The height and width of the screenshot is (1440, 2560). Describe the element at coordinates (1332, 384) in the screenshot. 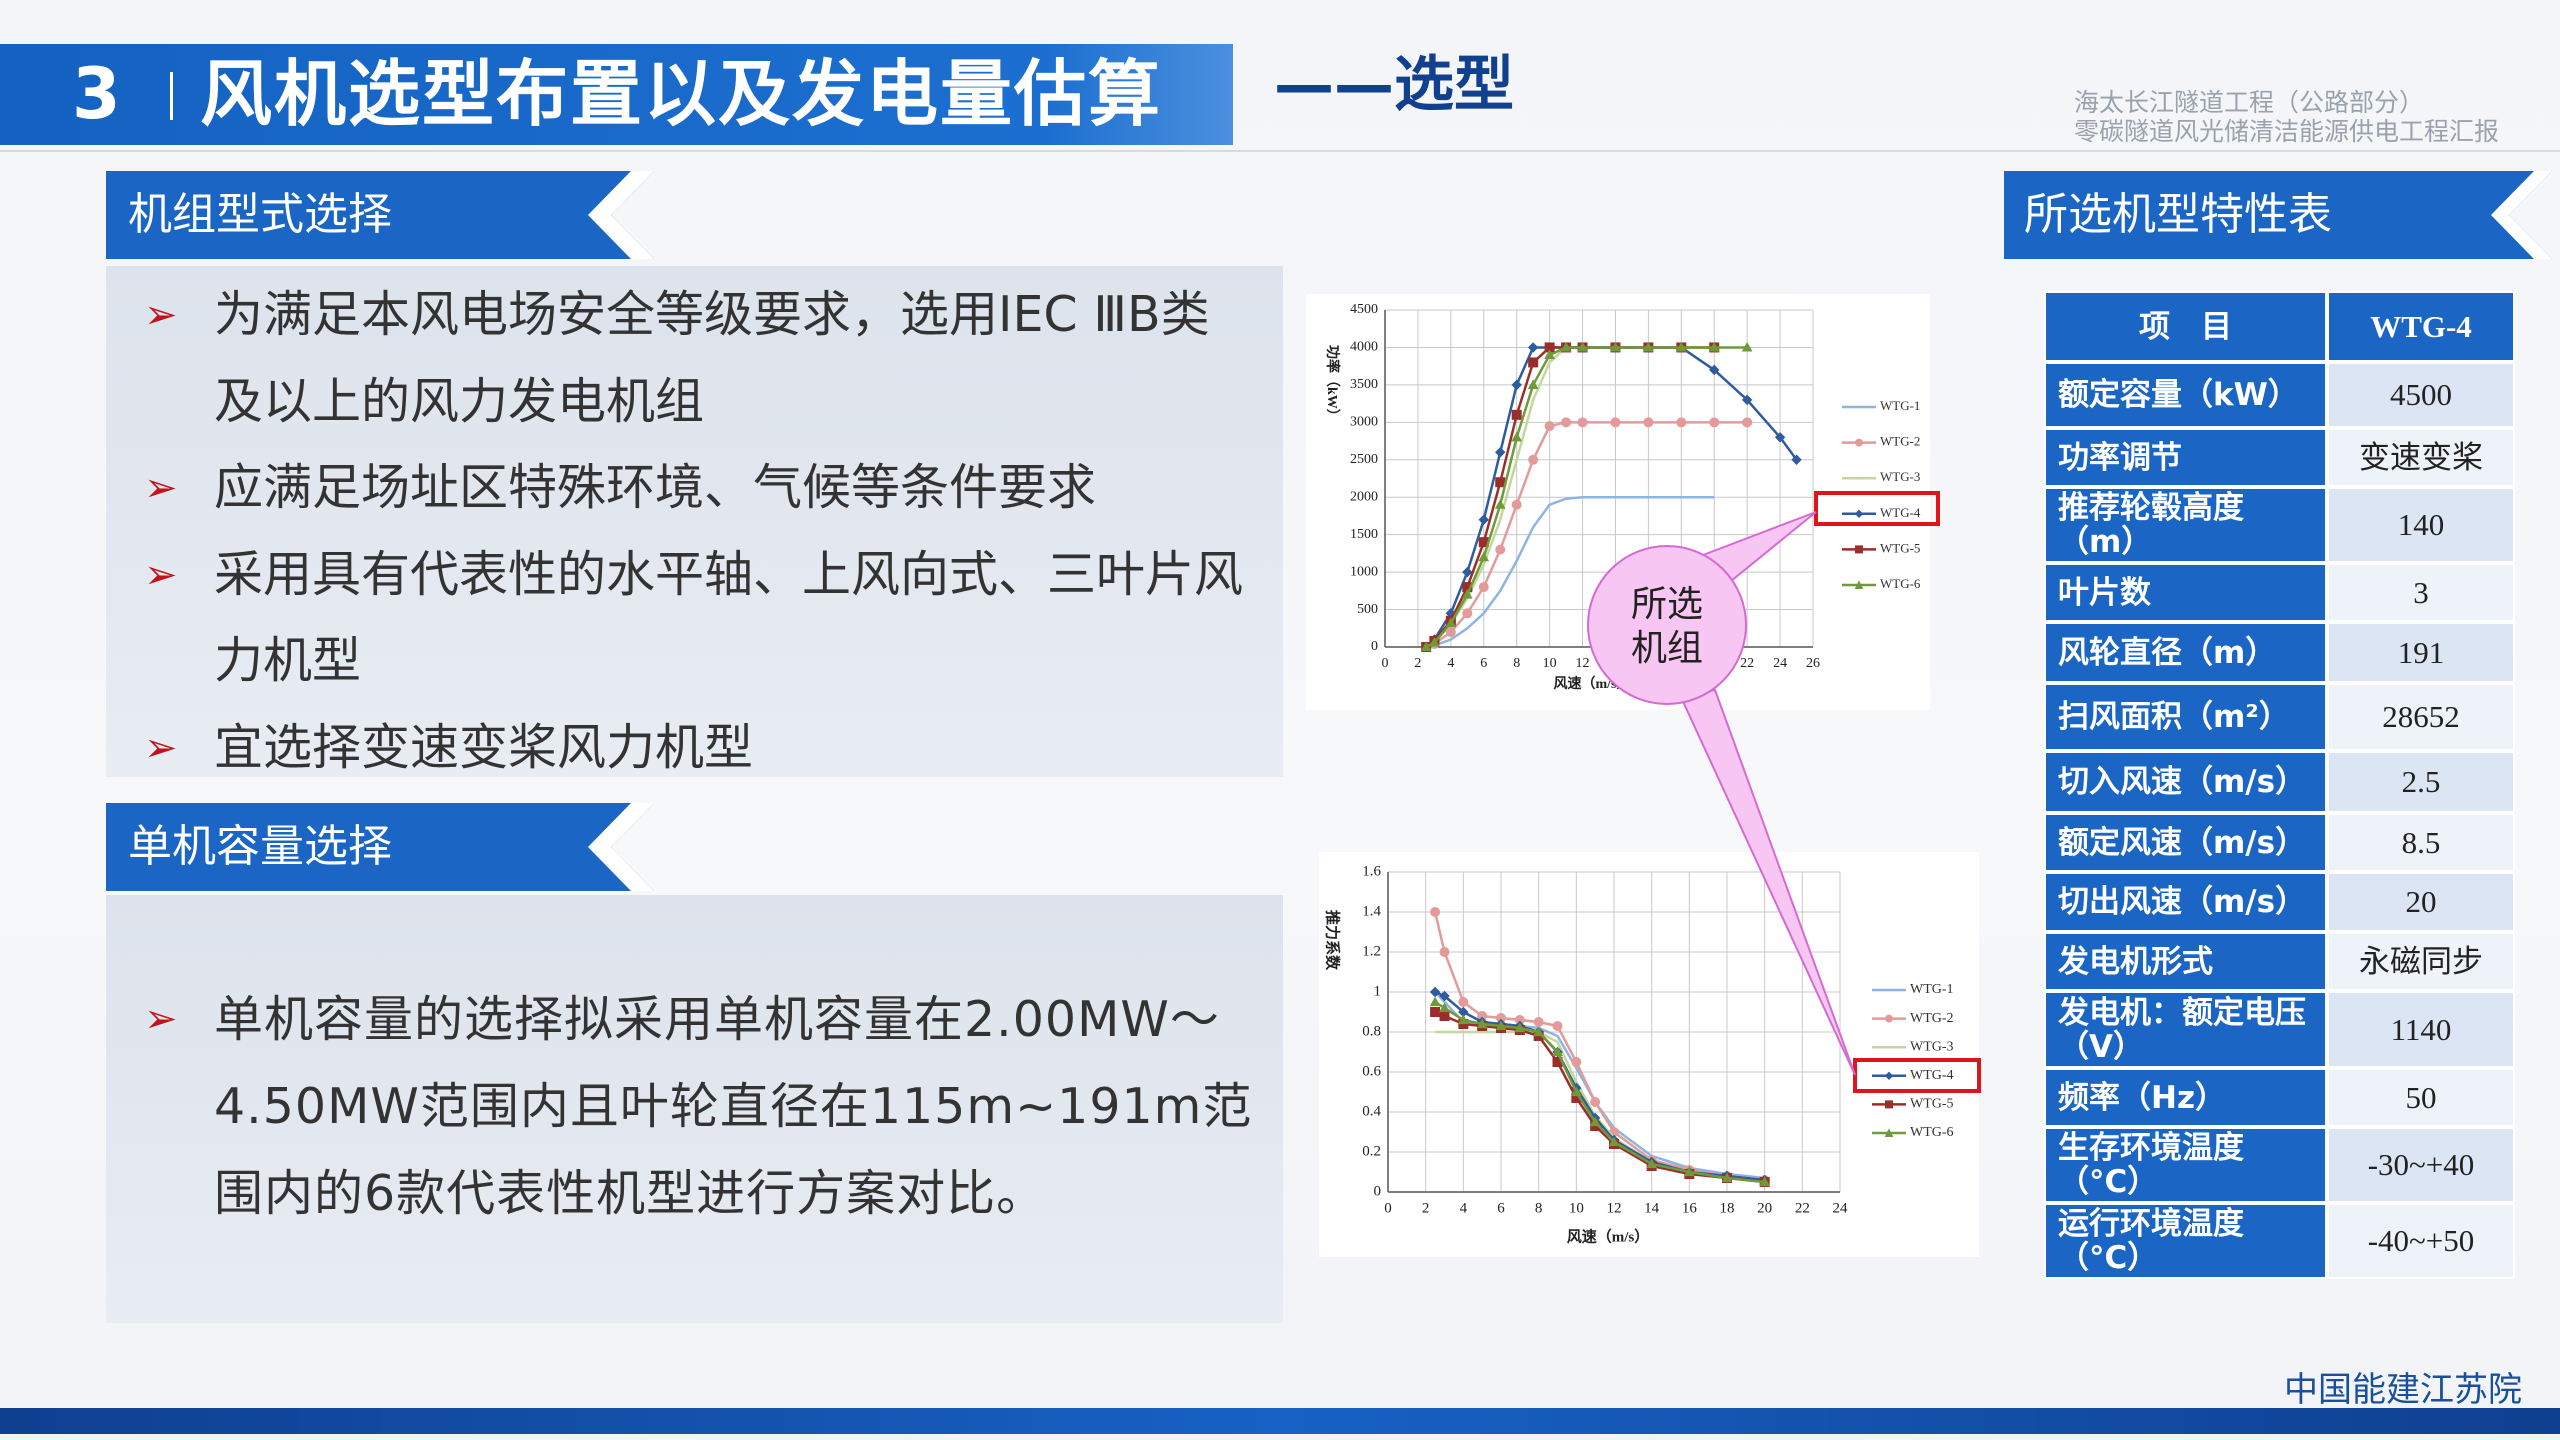

I see `y-axis-label: 功率（kW）` at that location.